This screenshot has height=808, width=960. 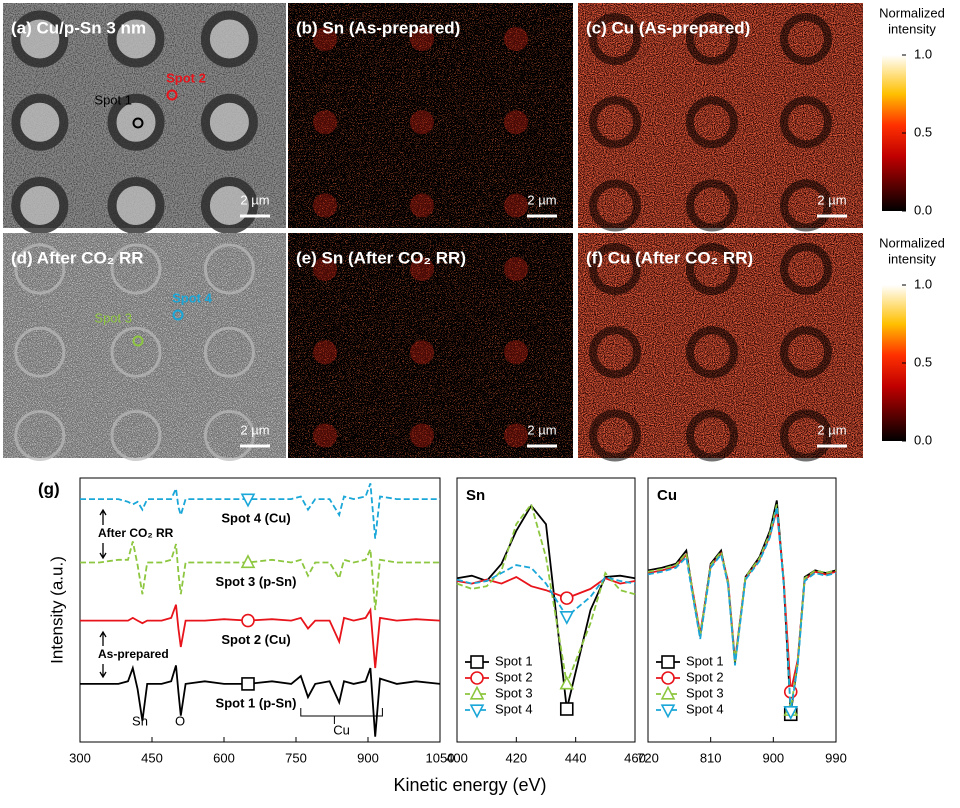 I want to click on legend-label: Spot 2, so click(x=514, y=676).